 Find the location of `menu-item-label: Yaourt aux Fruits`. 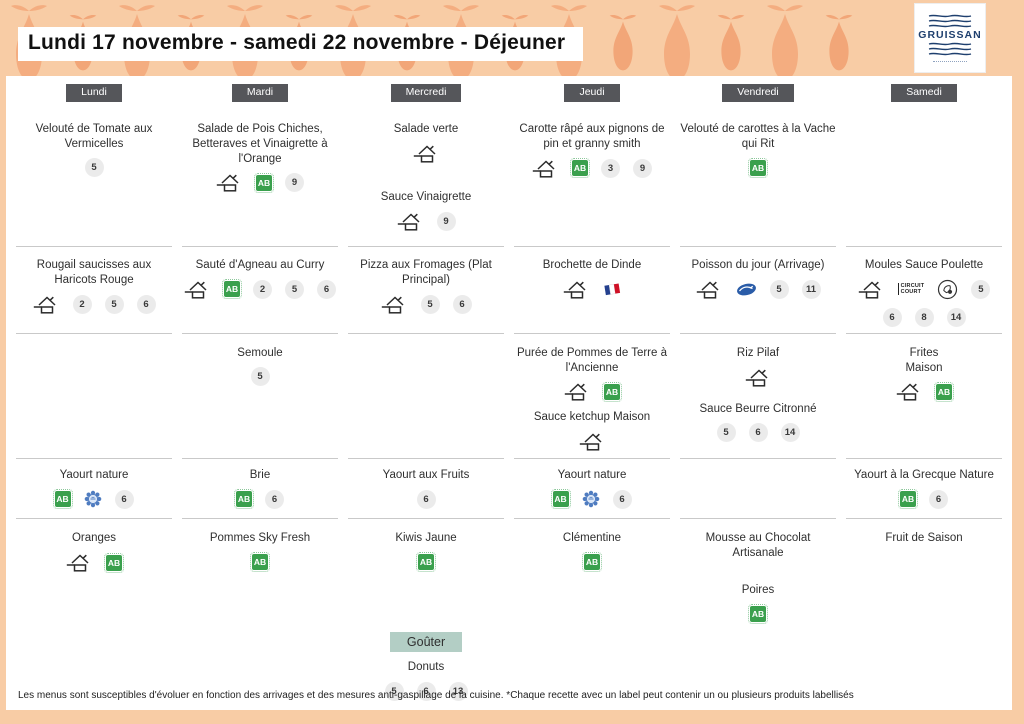

menu-item-label: Yaourt aux Fruits is located at coordinates (426, 475).